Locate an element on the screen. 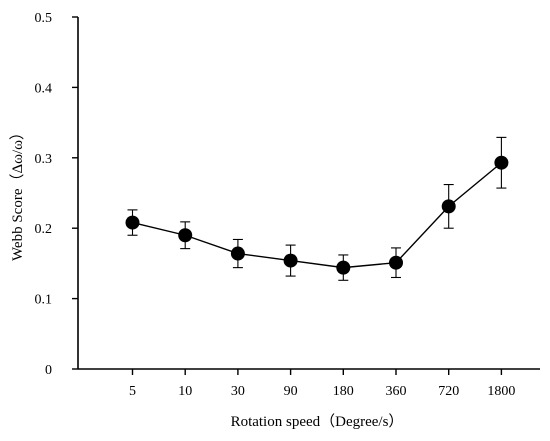  x-tick-label: 180 is located at coordinates (343, 391).